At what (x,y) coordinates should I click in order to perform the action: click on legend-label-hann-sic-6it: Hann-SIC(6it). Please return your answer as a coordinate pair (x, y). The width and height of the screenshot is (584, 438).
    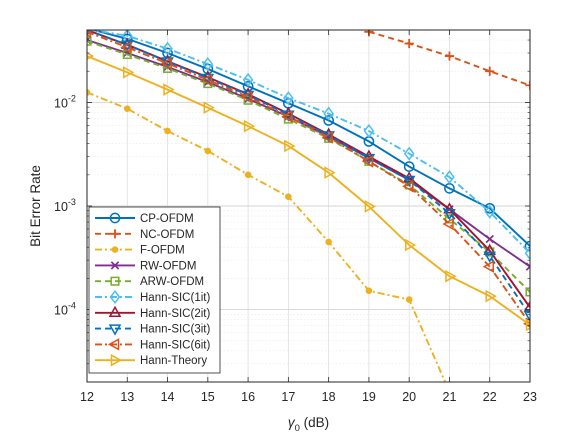
    Looking at the image, I should click on (175, 345).